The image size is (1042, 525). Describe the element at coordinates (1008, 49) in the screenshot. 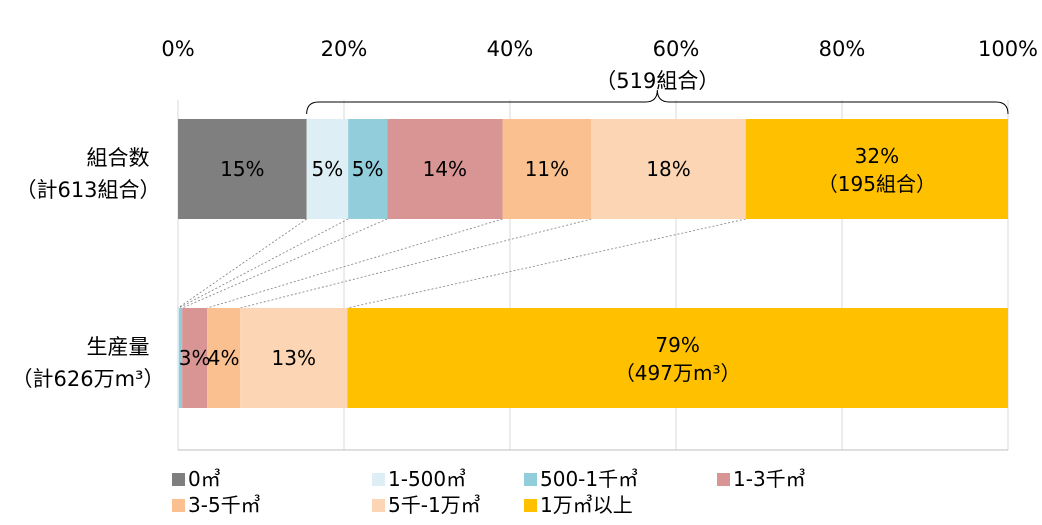

I see `x-tick-label: 100%` at that location.